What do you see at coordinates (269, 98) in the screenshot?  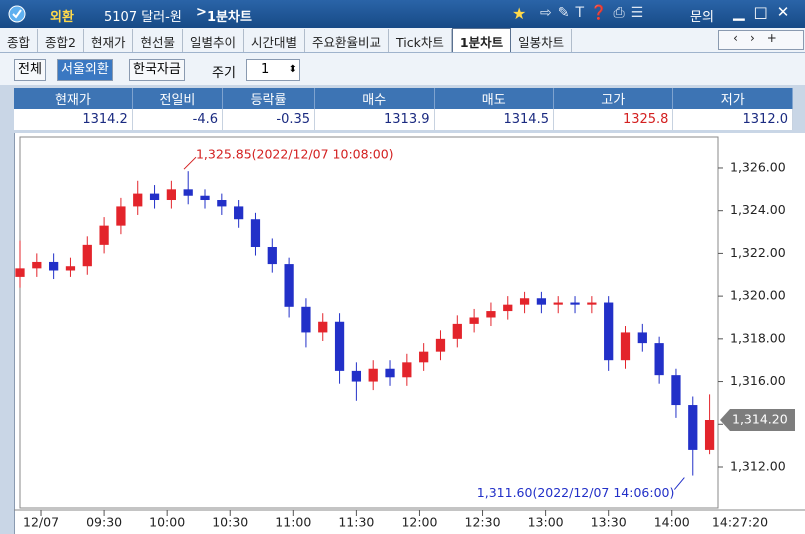 I see `quote-header: 등락률` at bounding box center [269, 98].